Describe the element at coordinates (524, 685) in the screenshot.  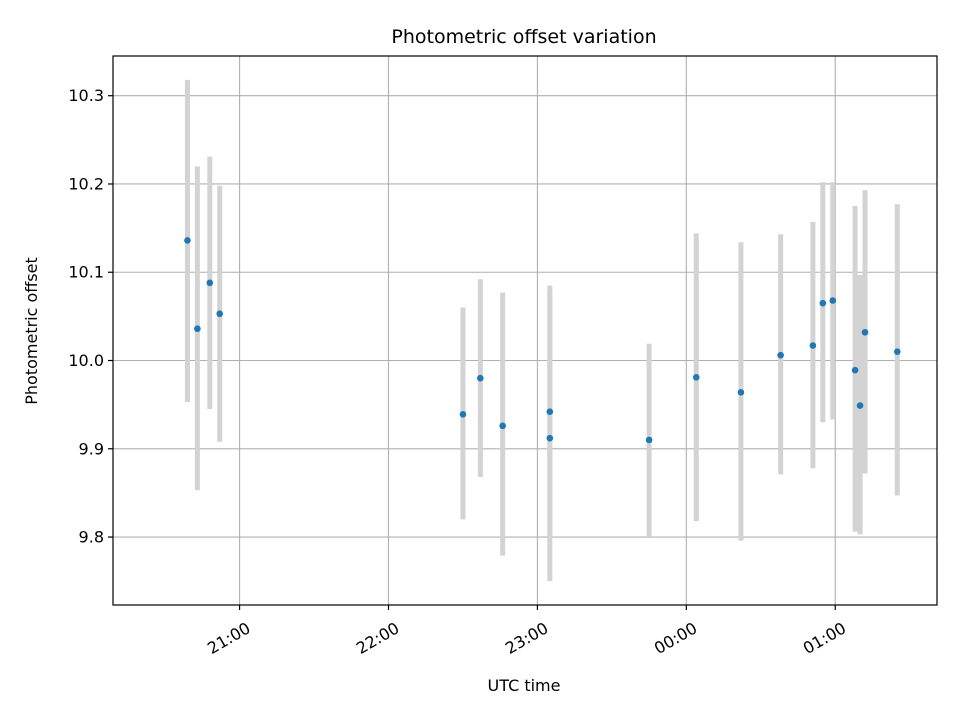
I see `x-axis-label: UTC time` at that location.